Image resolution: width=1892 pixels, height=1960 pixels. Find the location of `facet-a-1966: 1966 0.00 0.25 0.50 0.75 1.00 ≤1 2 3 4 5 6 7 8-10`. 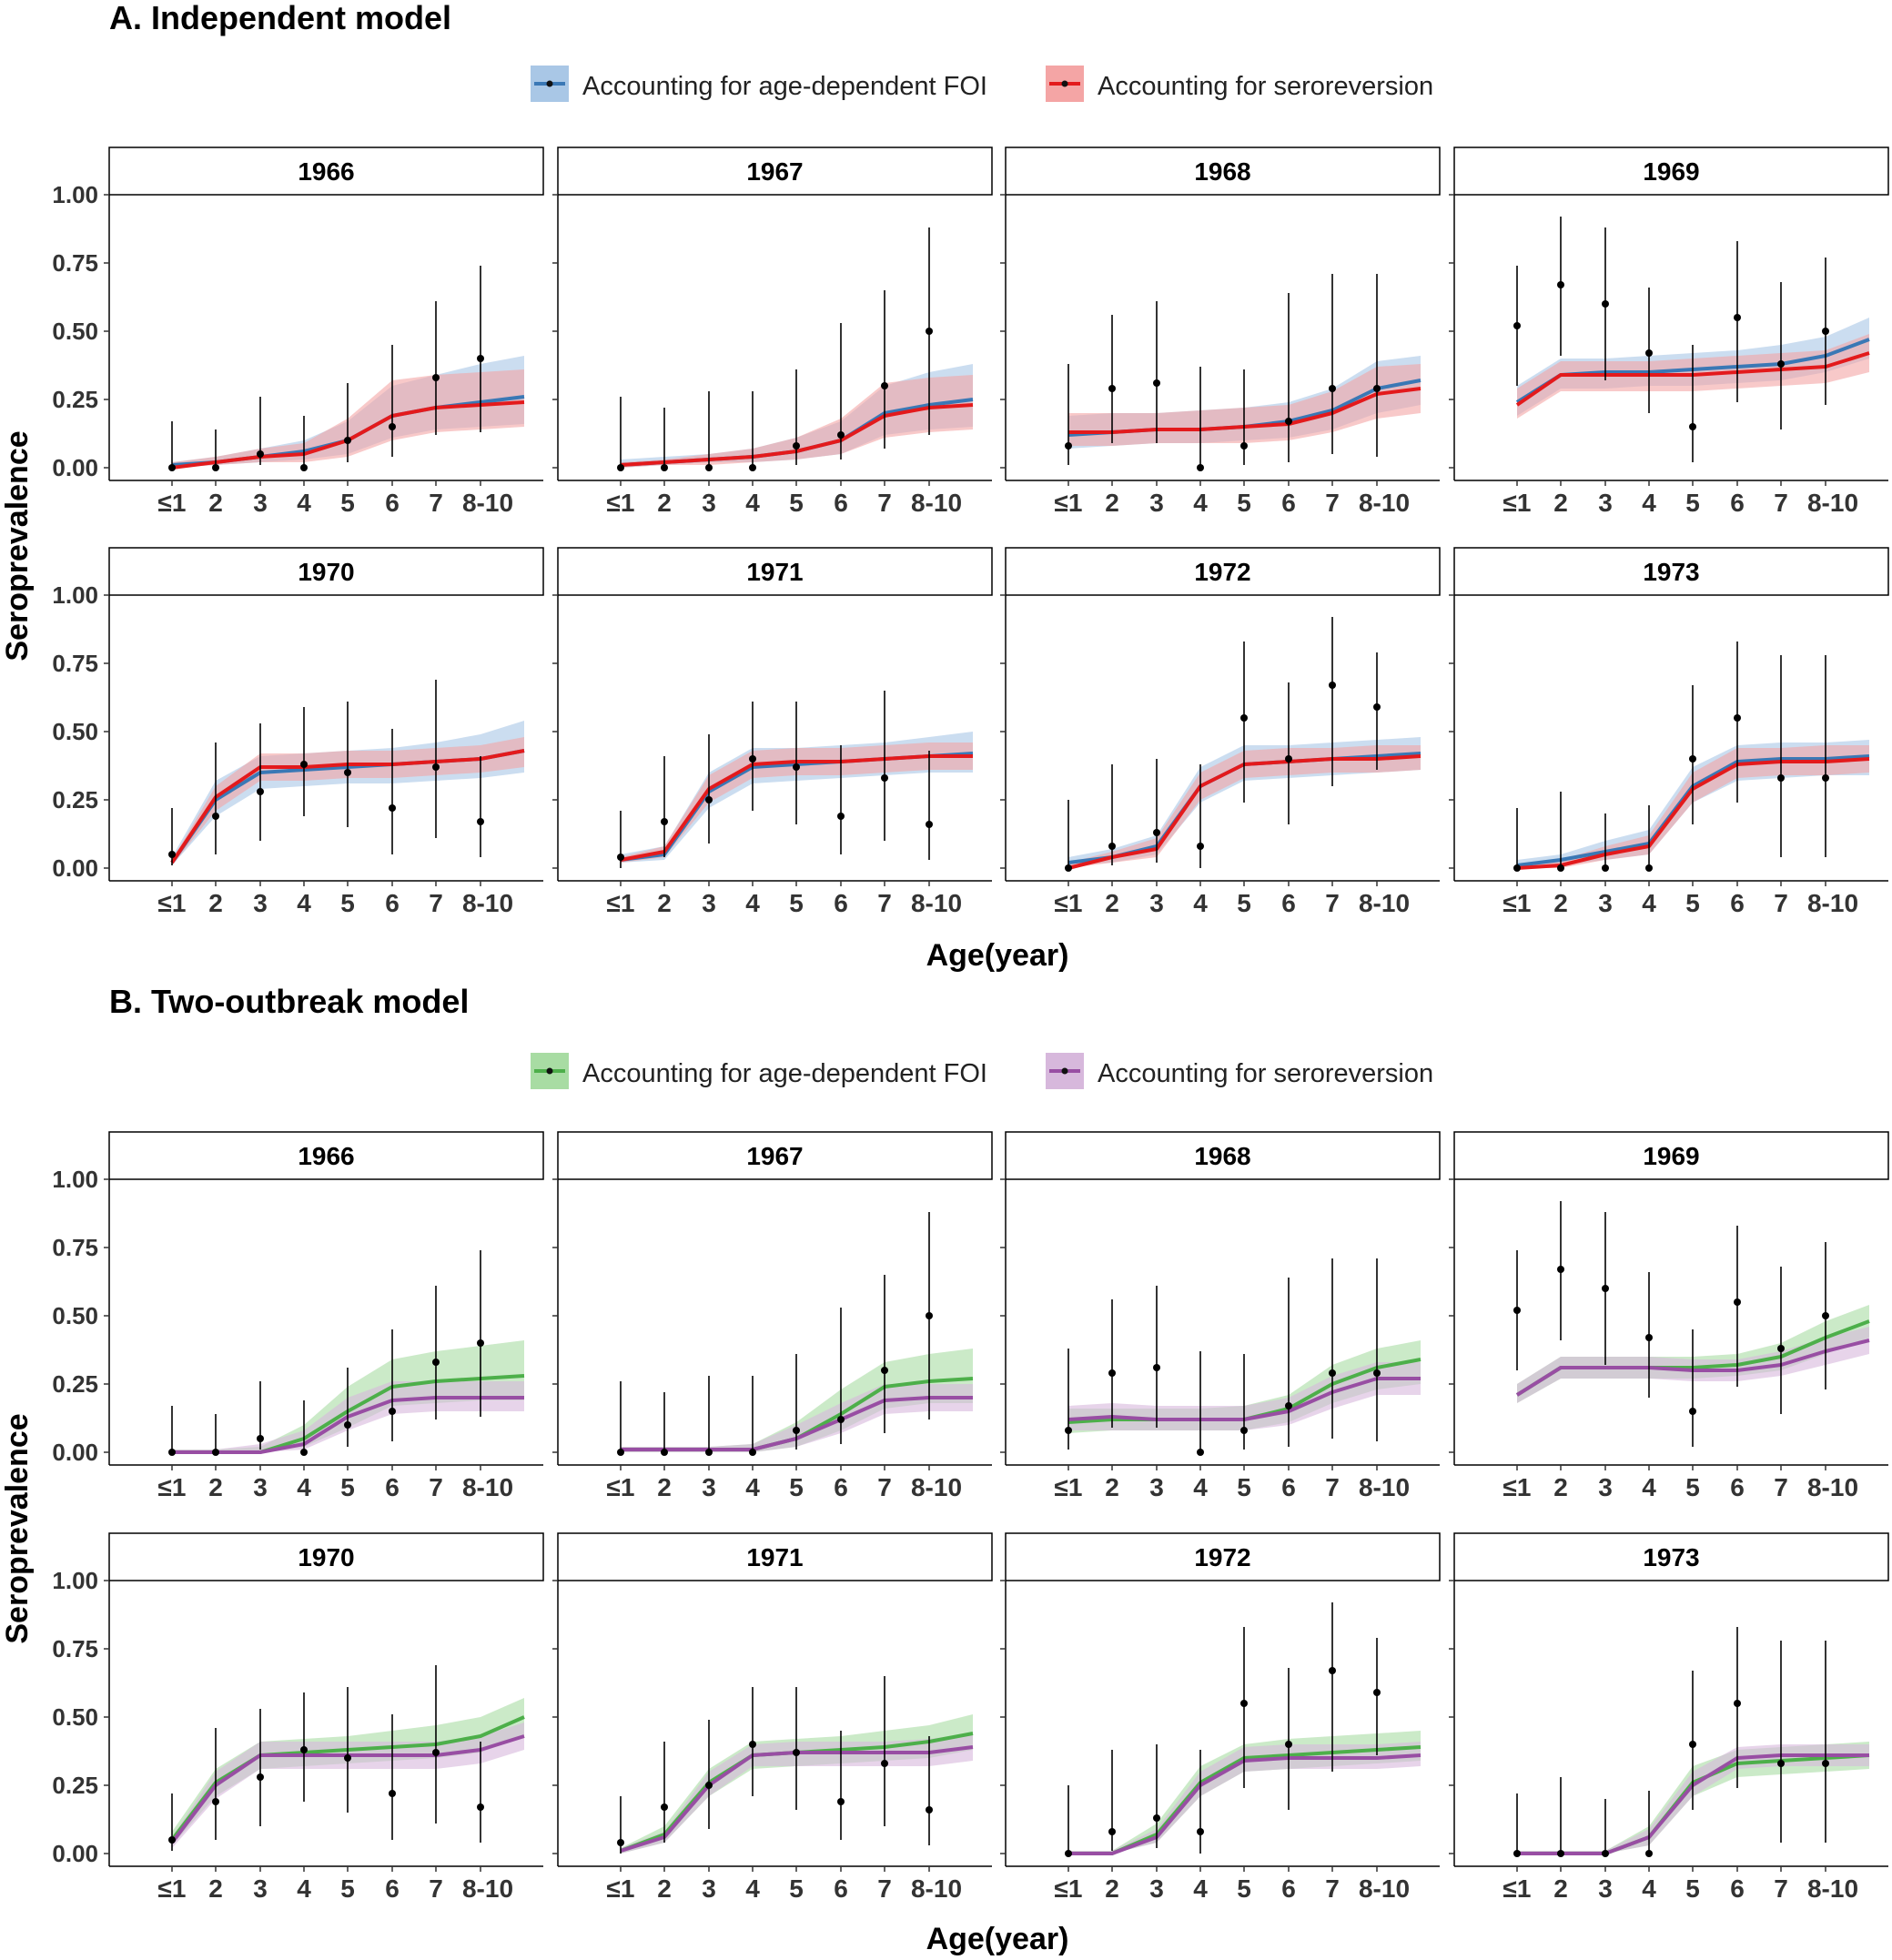

facet-a-1966: 1966 0.00 0.25 0.50 0.75 1.00 ≤1 2 3 4 5 6 7 8-10 is located at coordinates (298, 331).